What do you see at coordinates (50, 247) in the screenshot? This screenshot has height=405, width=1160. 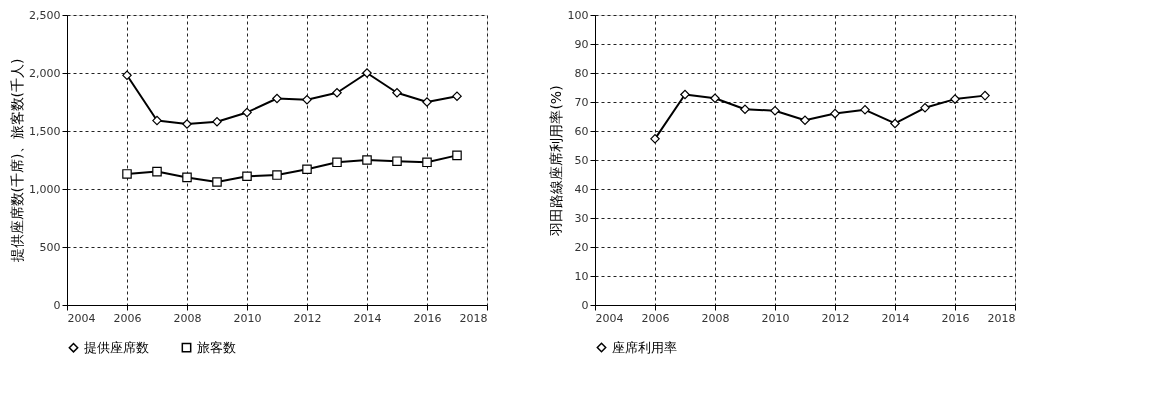 I see `y-tick-label: 500` at bounding box center [50, 247].